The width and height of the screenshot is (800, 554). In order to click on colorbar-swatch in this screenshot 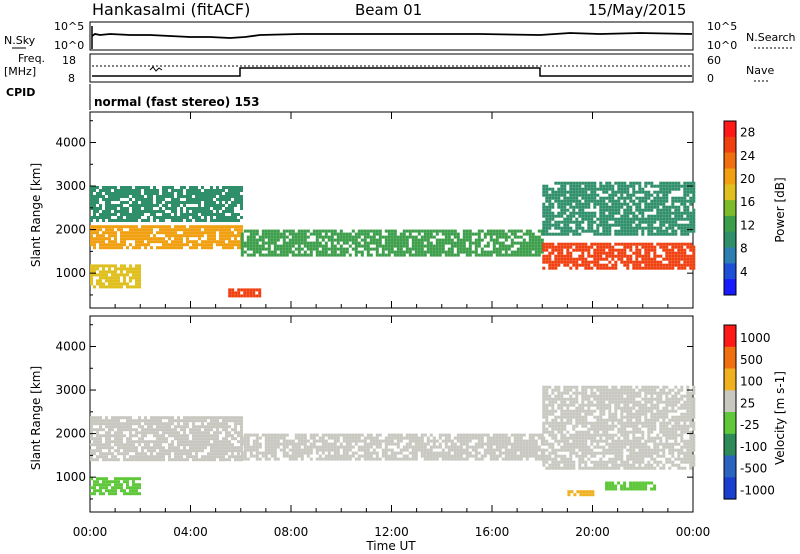, I will do `click(730, 129)`.